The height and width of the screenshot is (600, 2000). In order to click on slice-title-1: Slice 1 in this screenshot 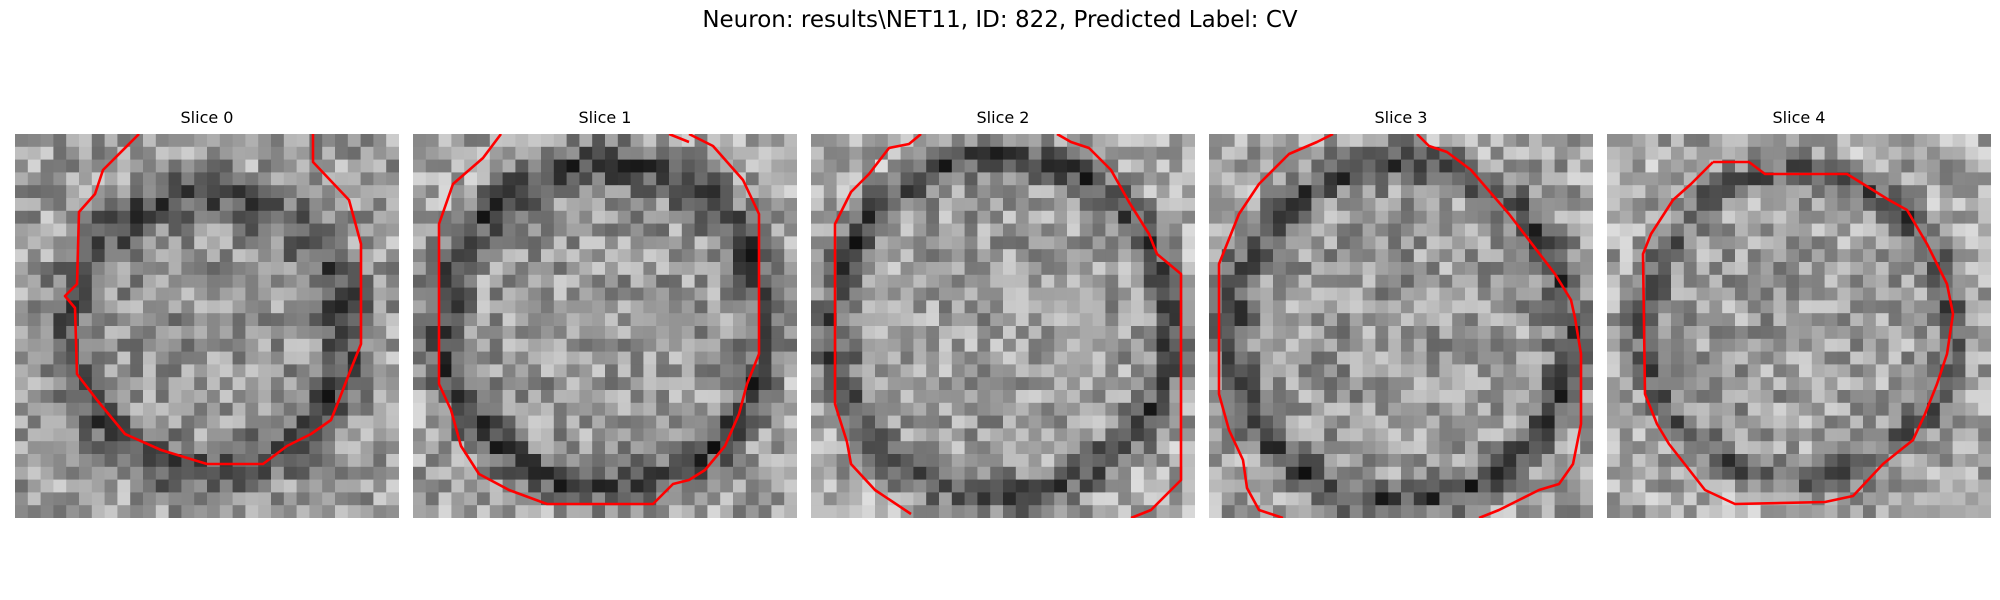, I will do `click(605, 117)`.